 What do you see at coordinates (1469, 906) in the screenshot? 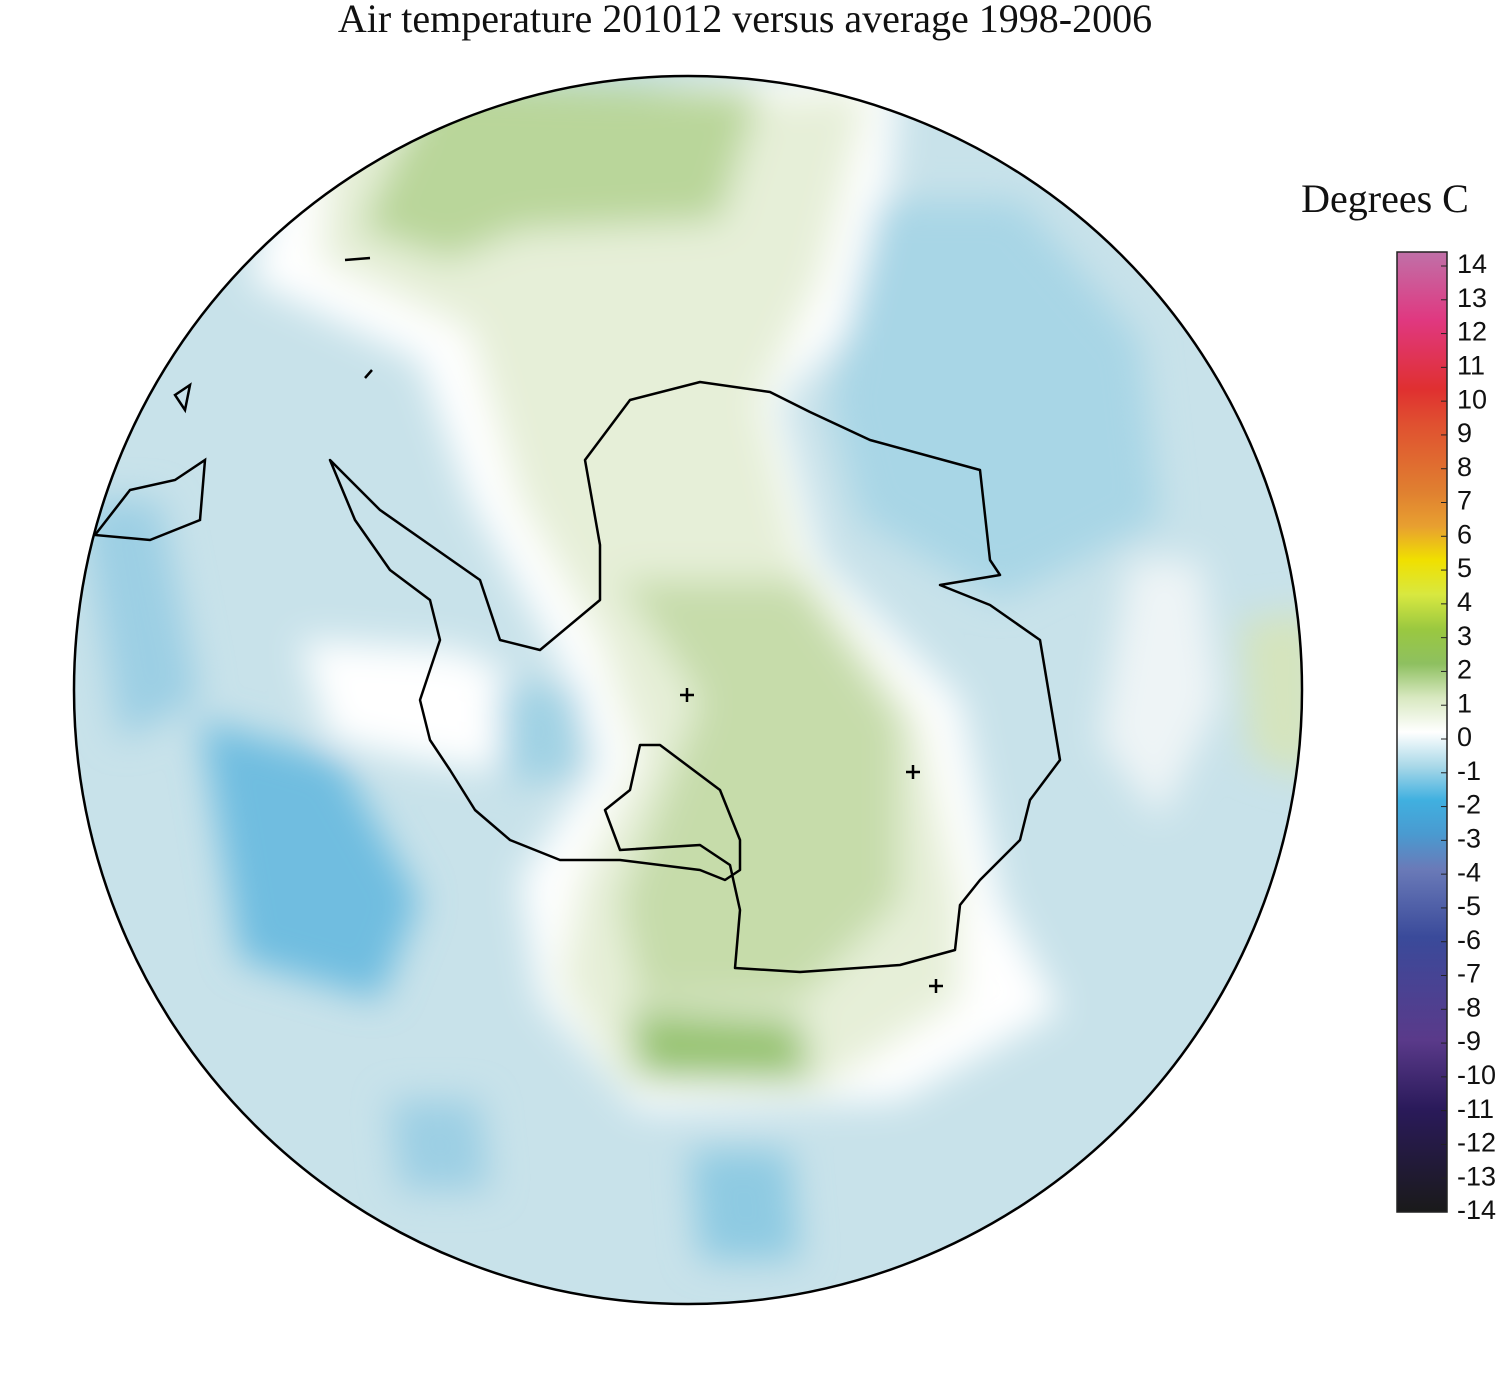
I see `colorbar-tick-label: -5` at bounding box center [1469, 906].